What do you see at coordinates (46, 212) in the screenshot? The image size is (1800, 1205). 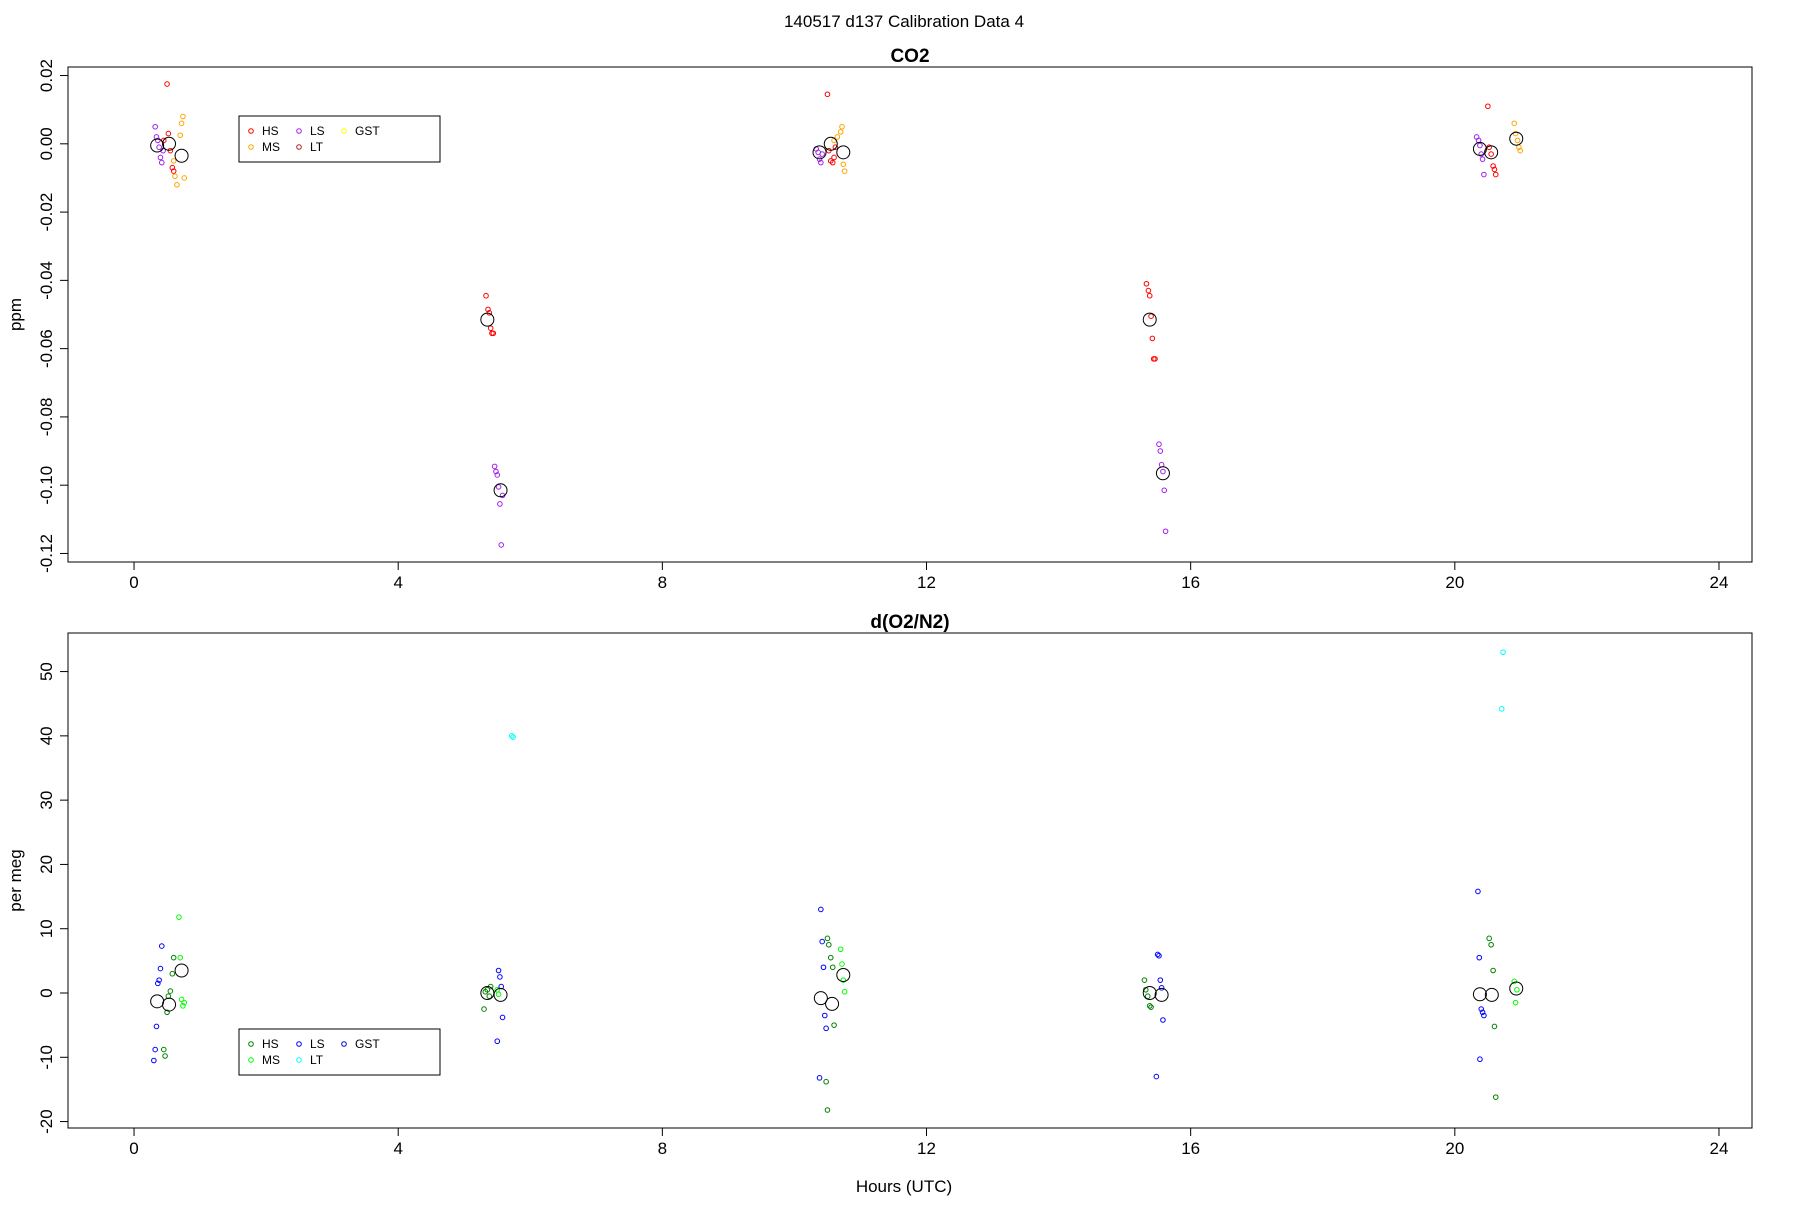 I see `panel-0-y-tick-label-2: -0.02` at bounding box center [46, 212].